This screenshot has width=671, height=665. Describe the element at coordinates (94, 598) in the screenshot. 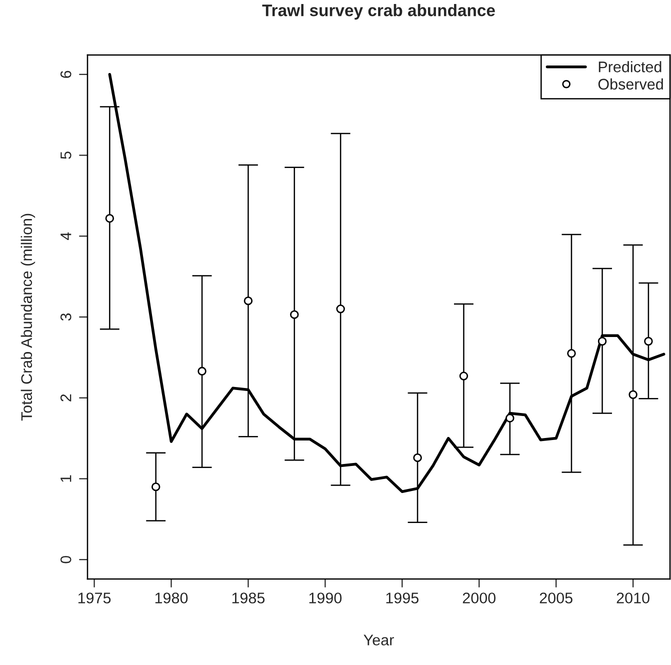

I see `x-tick-label: 1975` at that location.